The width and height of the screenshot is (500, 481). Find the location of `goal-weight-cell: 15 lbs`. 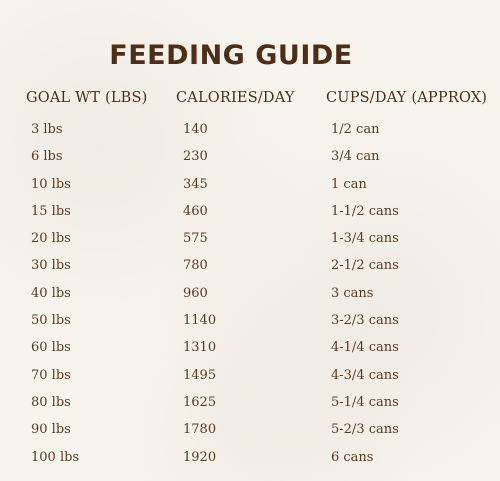

goal-weight-cell: 15 lbs is located at coordinates (51, 211).